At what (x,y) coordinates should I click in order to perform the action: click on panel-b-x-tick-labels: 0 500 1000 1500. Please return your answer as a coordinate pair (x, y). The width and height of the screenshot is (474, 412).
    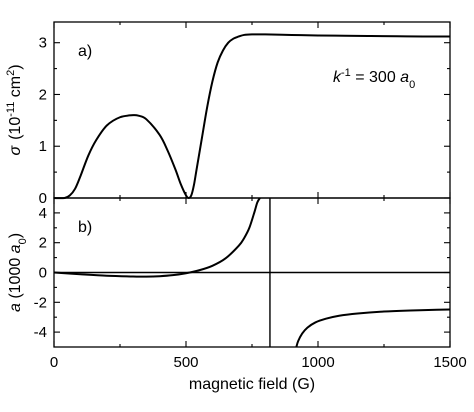
    Looking at the image, I should click on (258, 362).